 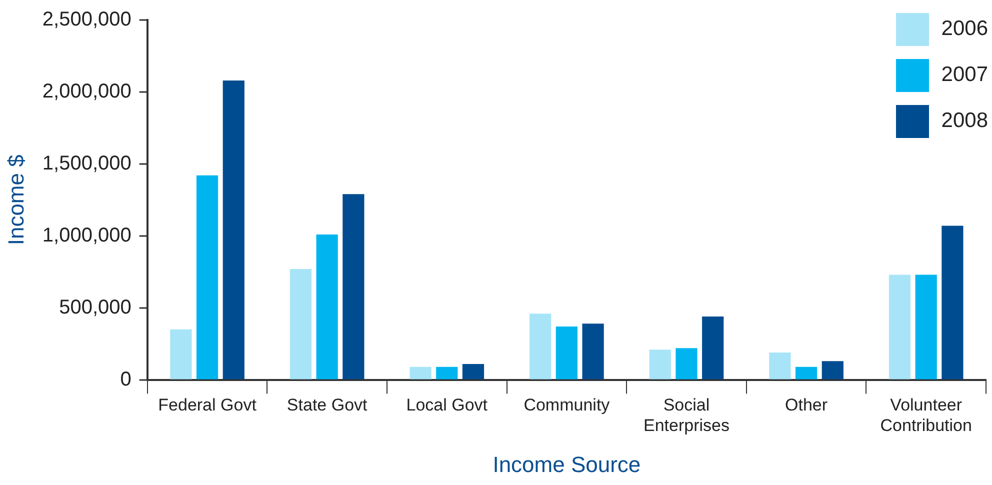 What do you see at coordinates (87, 19) in the screenshot?
I see `y-tick-label: 2,500,000` at bounding box center [87, 19].